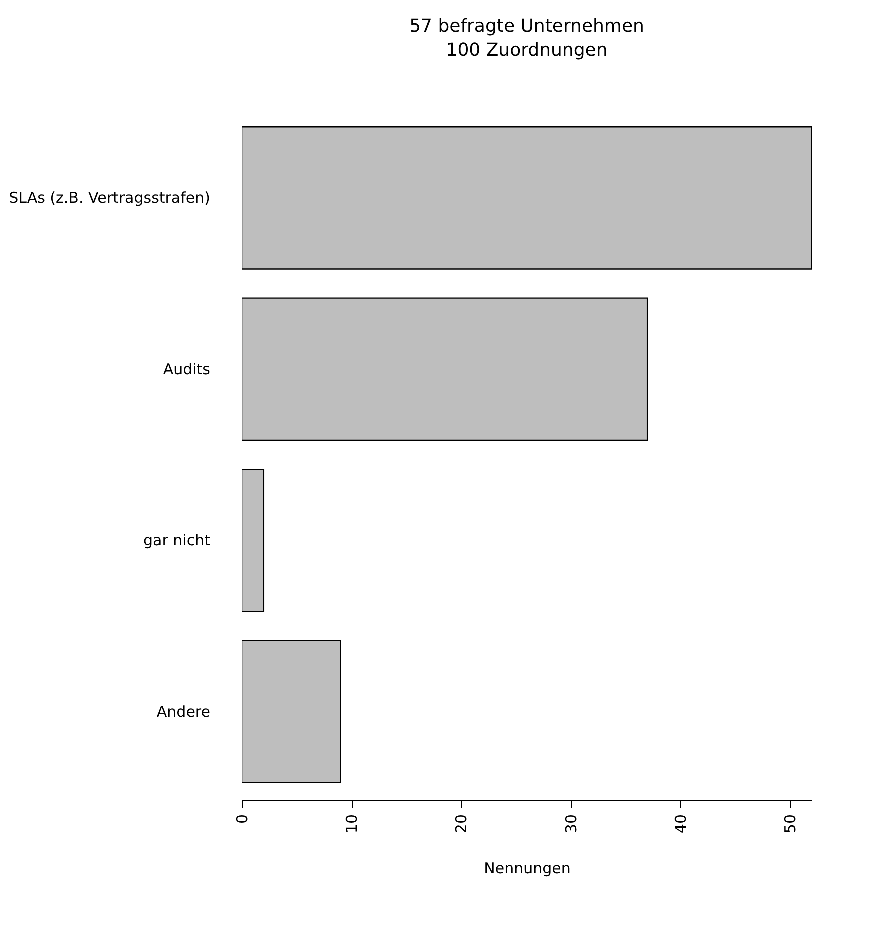 The height and width of the screenshot is (938, 876). I want to click on x-tick-label: 0, so click(243, 819).